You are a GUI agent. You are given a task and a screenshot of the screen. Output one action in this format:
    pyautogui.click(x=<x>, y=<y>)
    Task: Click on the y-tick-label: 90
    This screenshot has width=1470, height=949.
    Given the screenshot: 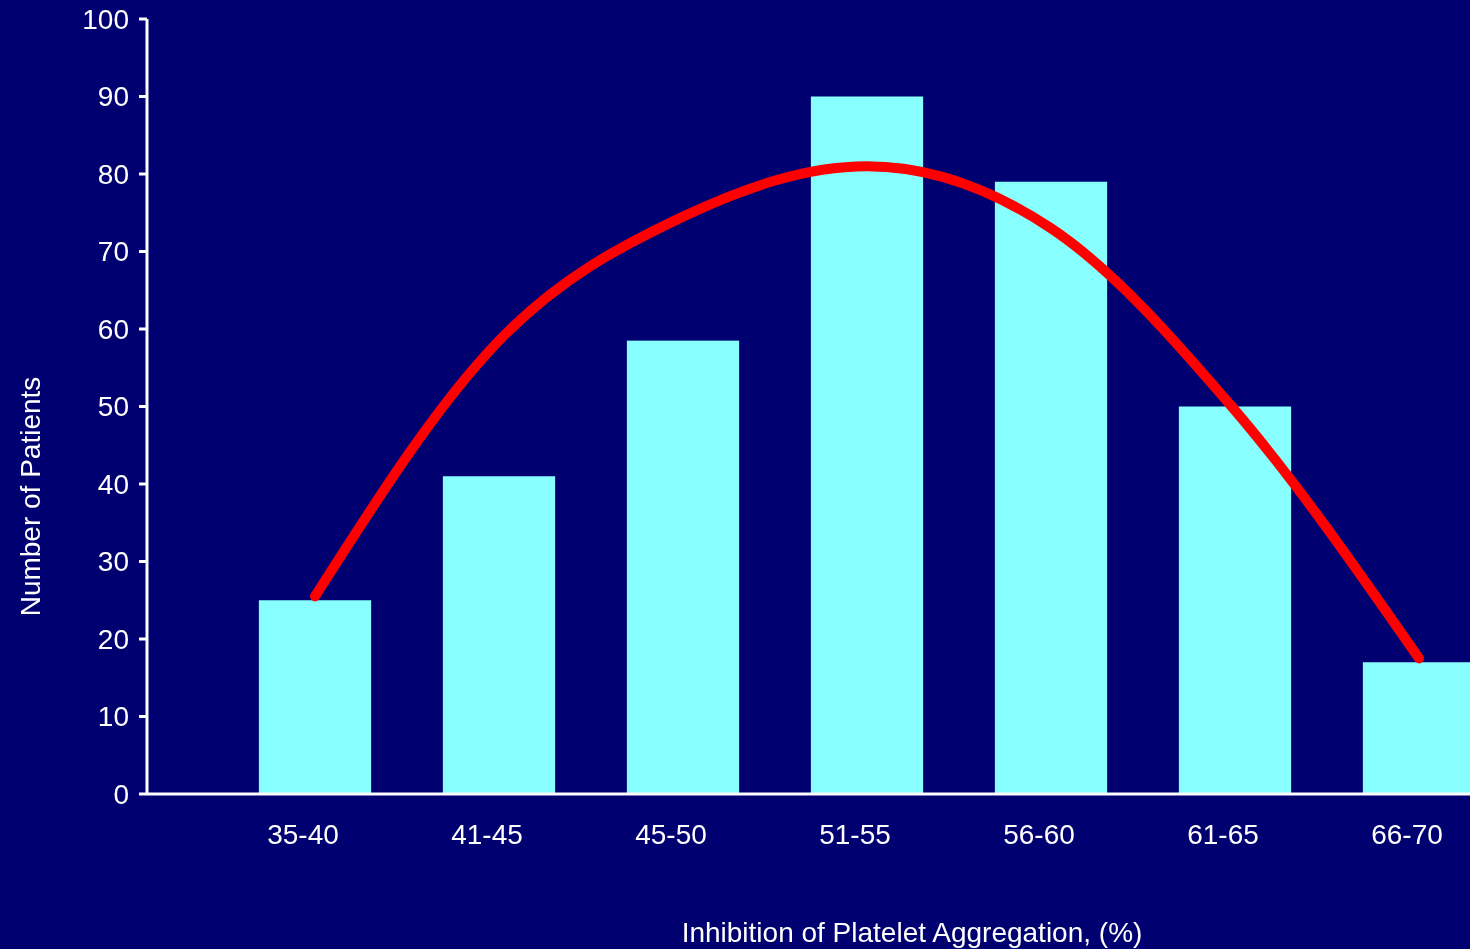 What is the action you would take?
    pyautogui.click(x=113, y=96)
    